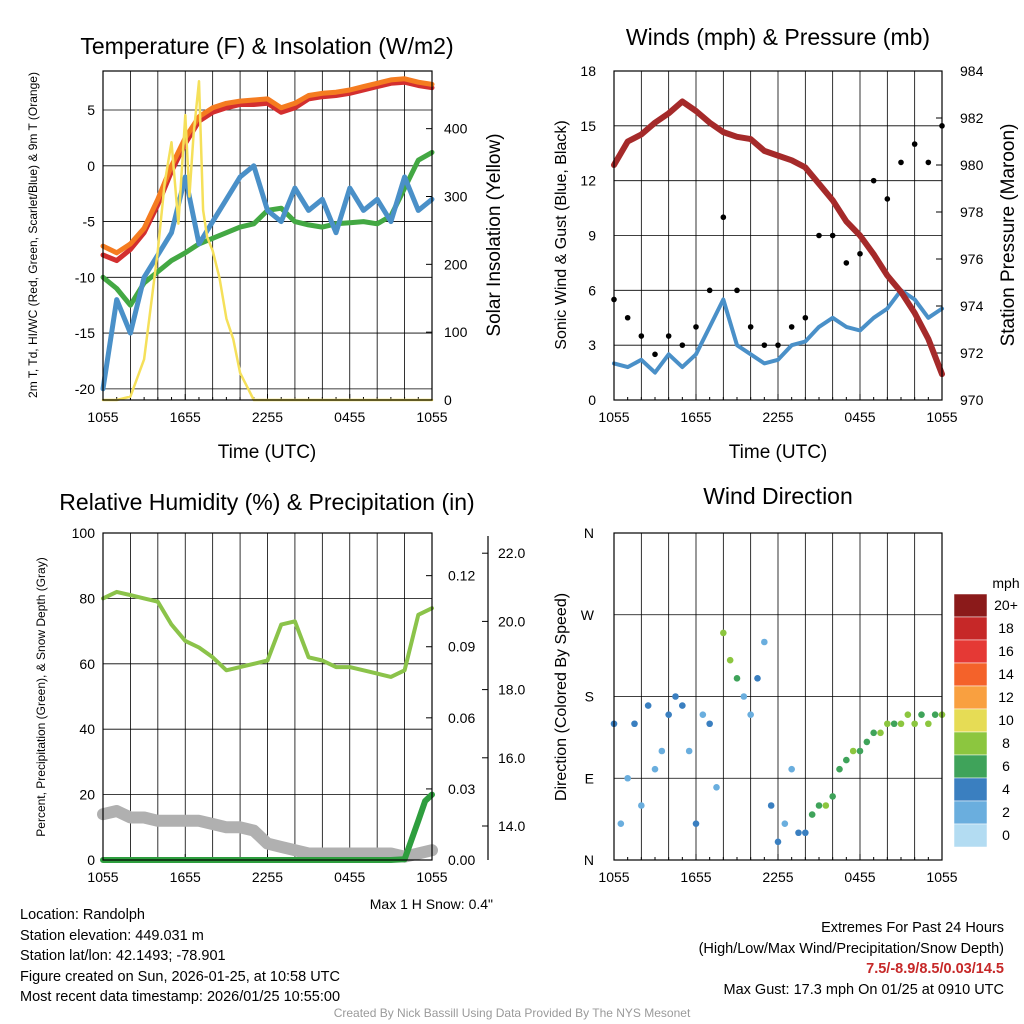 This screenshot has width=1024, height=1024. I want to click on dir-x-tick-label: 2255, so click(777, 877).